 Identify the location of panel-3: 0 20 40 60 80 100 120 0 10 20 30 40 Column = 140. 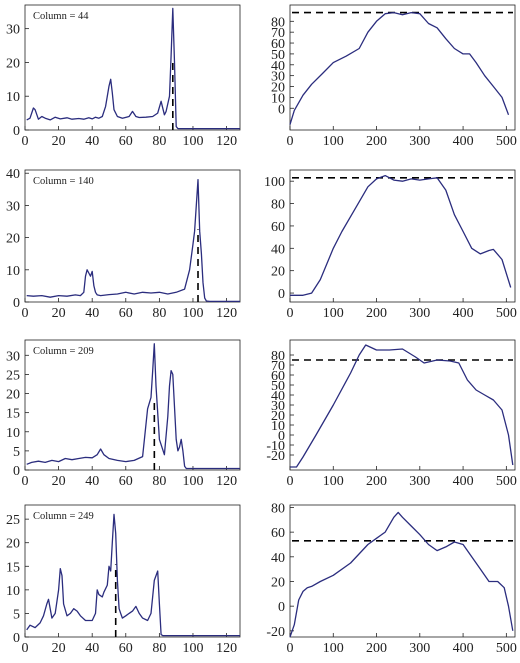
(123, 244).